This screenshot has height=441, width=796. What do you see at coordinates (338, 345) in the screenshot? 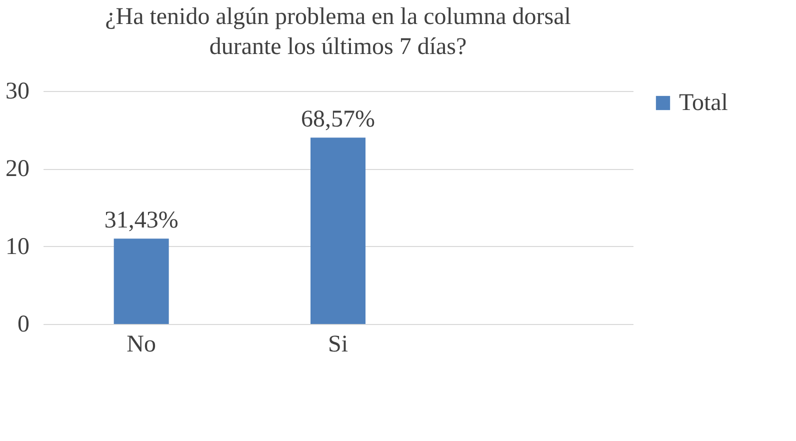
I see `x-tick-label: Si` at bounding box center [338, 345].